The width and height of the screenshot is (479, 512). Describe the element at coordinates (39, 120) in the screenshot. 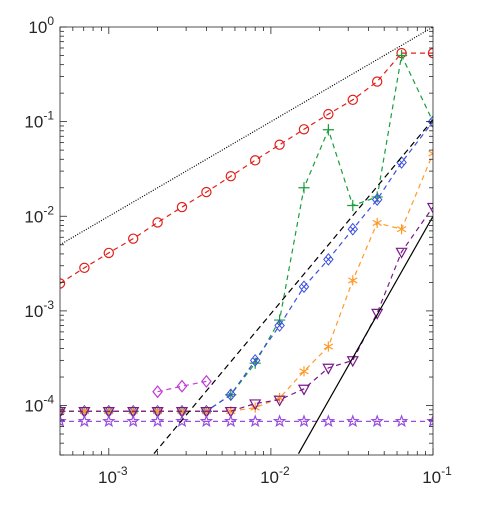

I see `y-tick-label: 10⁻¹` at that location.